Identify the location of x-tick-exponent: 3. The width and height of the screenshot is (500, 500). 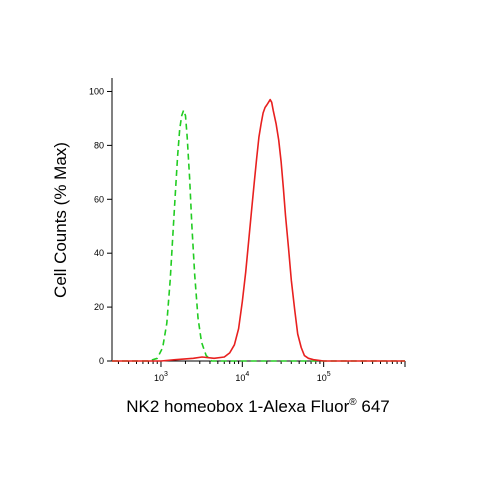
(166, 374).